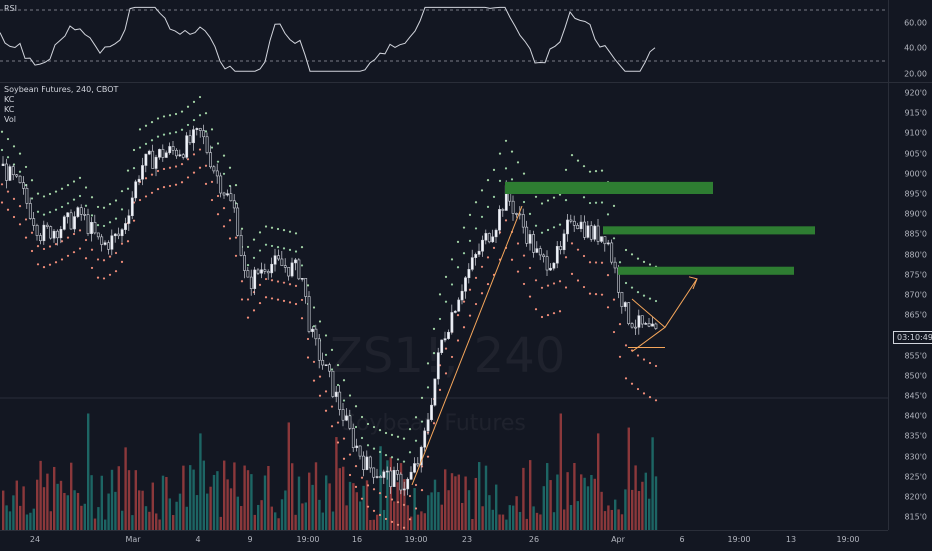 The width and height of the screenshot is (932, 551). I want to click on resistance-zone, so click(709, 230).